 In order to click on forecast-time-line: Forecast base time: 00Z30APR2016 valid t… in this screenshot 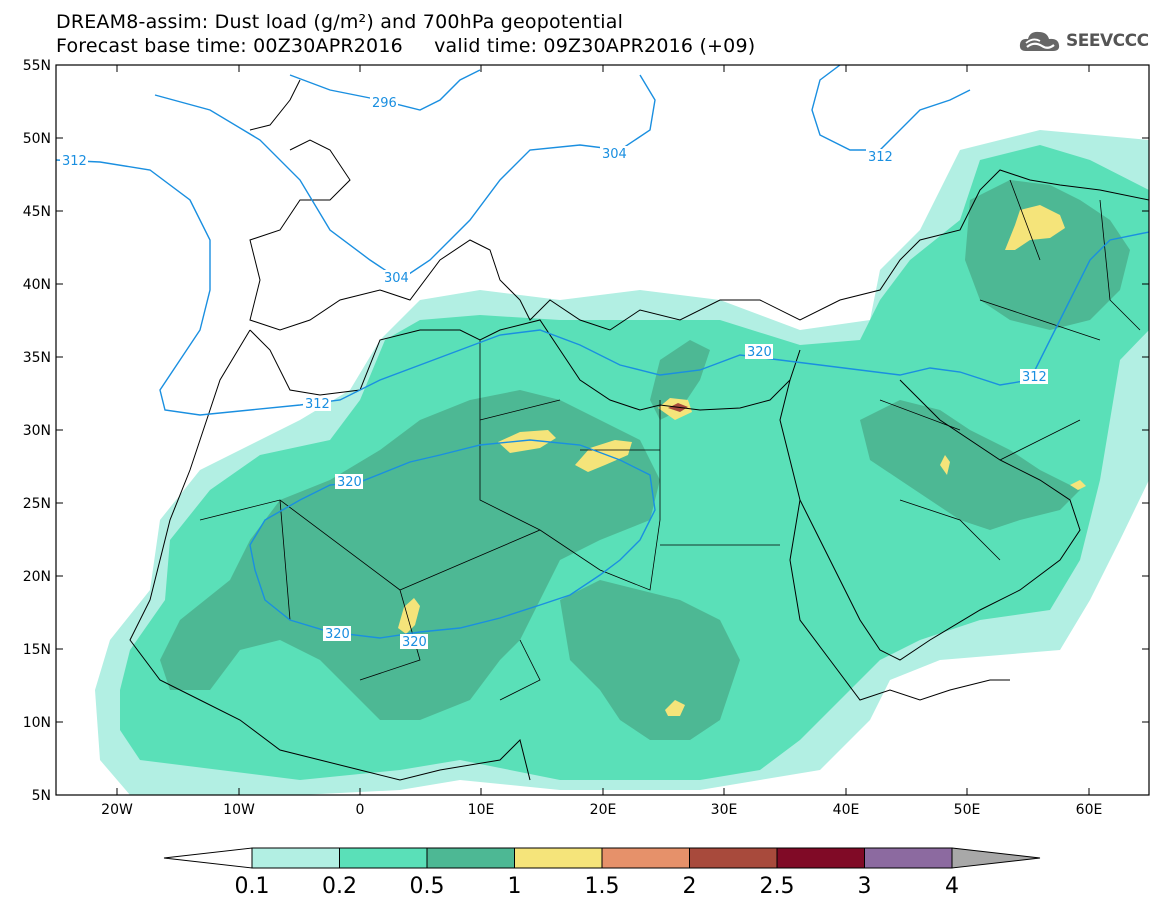, I will do `click(406, 46)`.